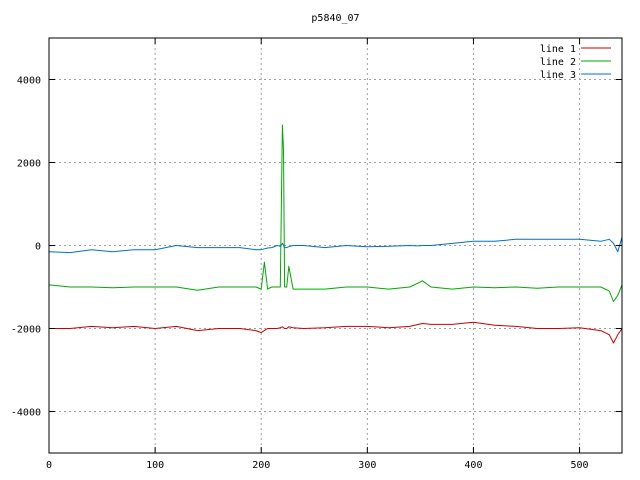 The image size is (640, 480). Describe the element at coordinates (38, 247) in the screenshot. I see `y-tick-label: 0` at that location.